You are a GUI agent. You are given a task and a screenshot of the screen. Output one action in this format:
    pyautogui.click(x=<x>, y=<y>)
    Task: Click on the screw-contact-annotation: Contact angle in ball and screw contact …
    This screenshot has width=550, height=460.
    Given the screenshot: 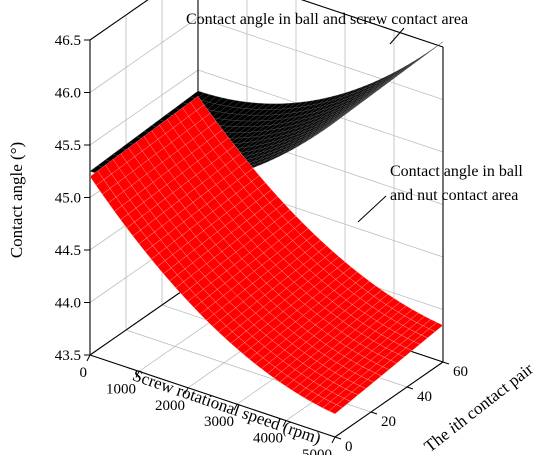 What is the action you would take?
    pyautogui.click(x=327, y=19)
    